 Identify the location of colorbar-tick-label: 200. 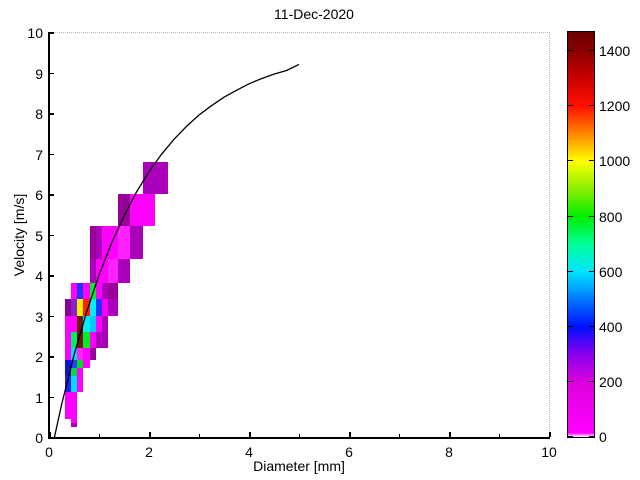
(611, 381).